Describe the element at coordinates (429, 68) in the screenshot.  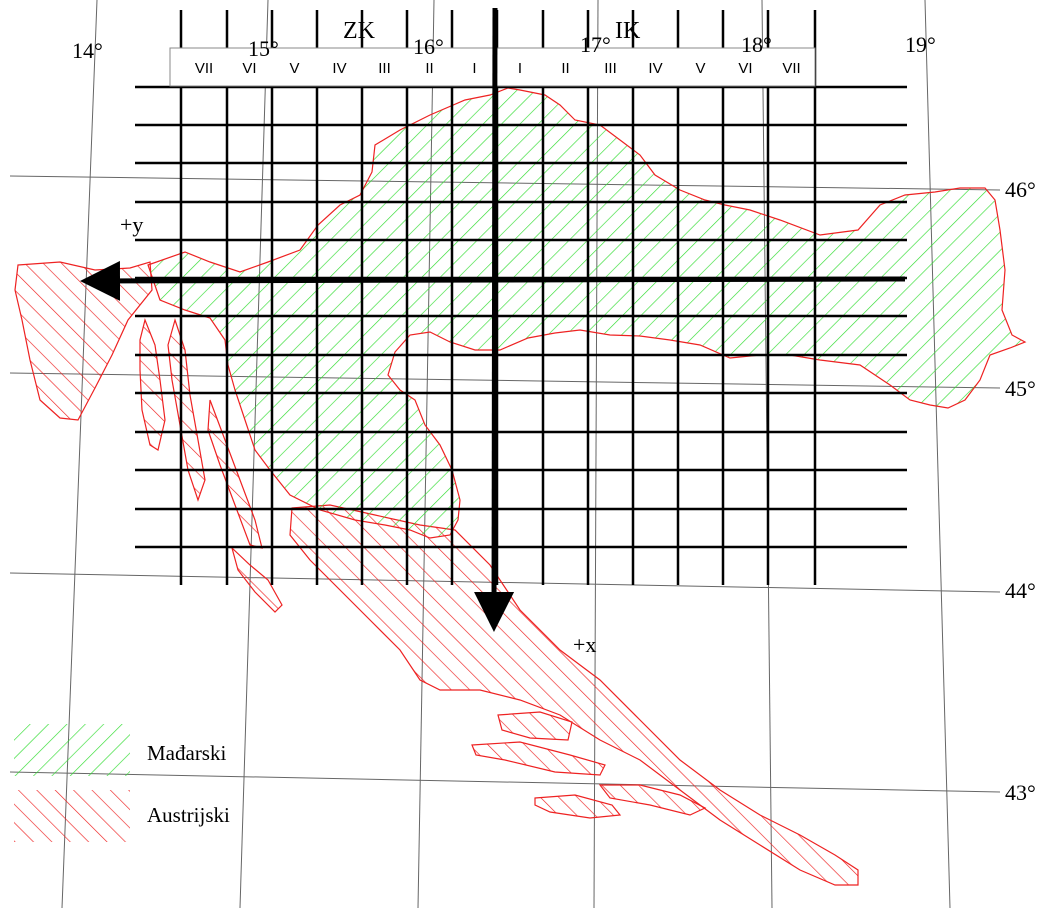
I see `column-label-west-ii: II` at that location.